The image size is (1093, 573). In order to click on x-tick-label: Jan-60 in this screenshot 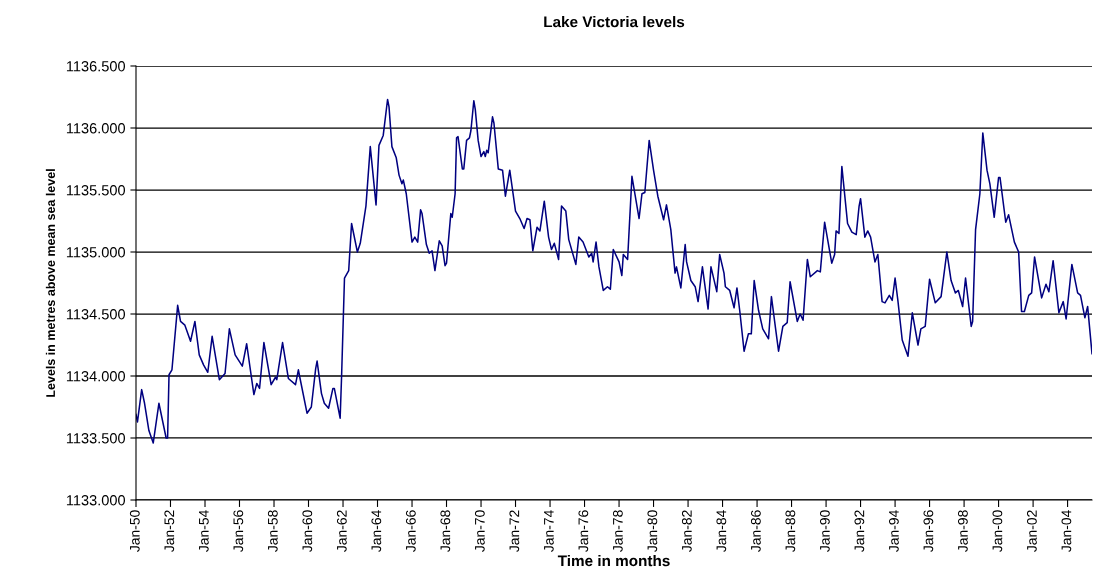, I will do `click(307, 531)`.